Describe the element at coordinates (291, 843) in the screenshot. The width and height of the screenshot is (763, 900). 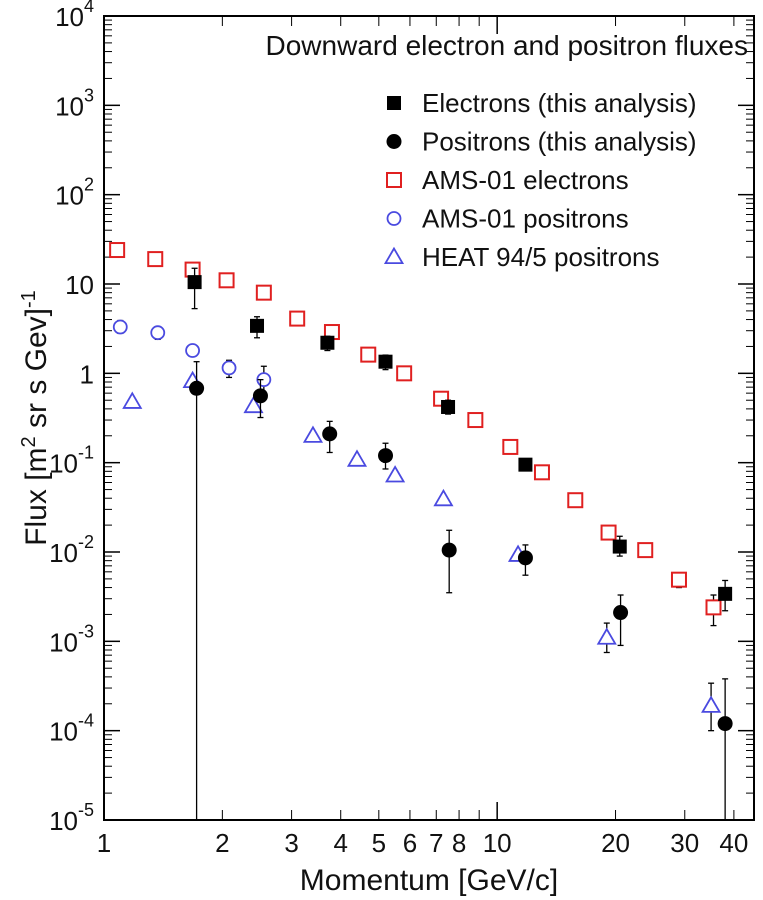
I see `x-tick-label: 3` at that location.